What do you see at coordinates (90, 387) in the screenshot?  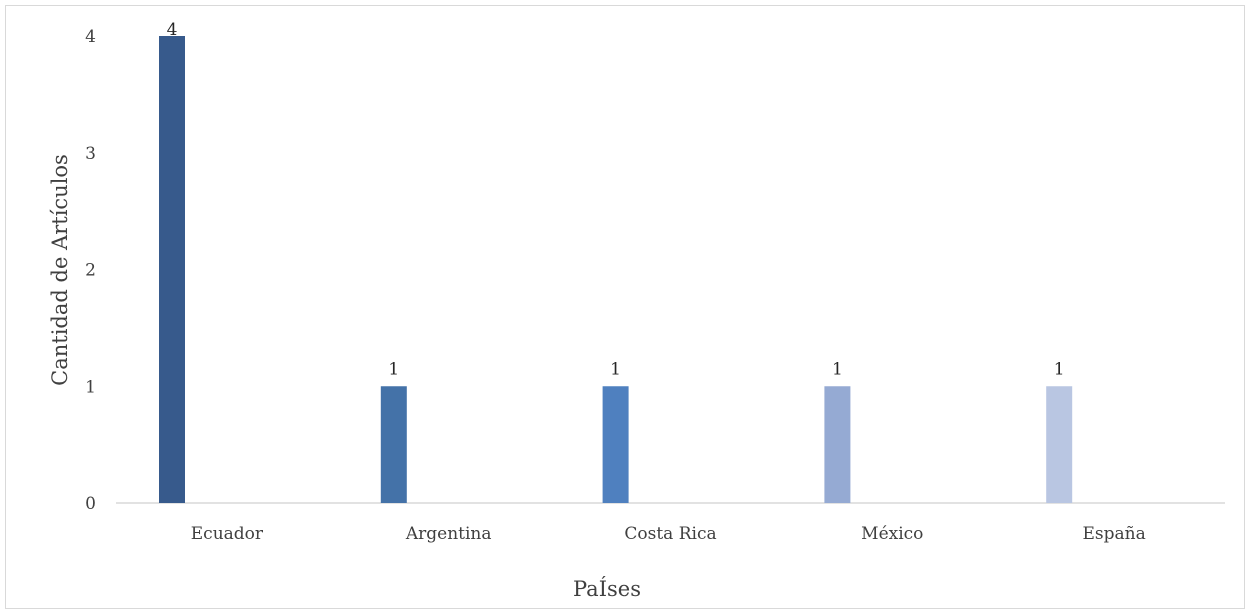 I see `y-tick-label: 1` at bounding box center [90, 387].